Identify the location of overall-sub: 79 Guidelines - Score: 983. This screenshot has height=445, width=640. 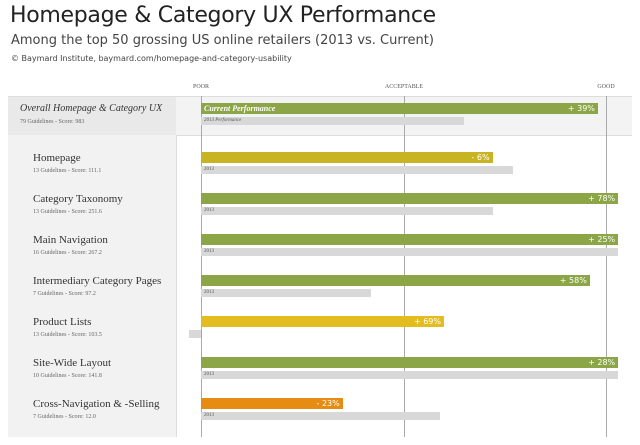
(52, 122).